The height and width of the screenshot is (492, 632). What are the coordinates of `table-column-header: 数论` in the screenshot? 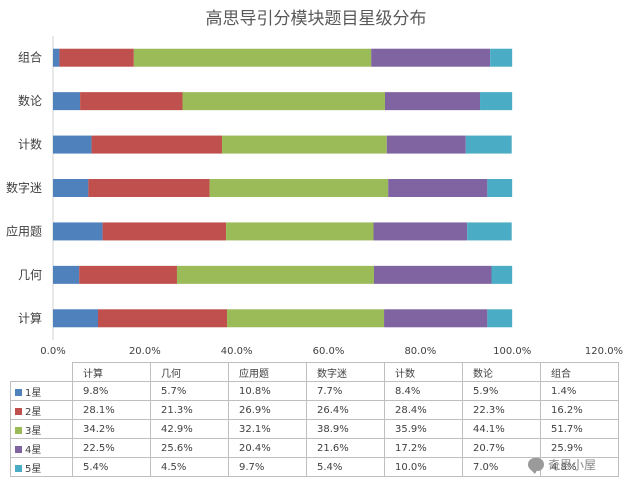 It's located at (501, 372).